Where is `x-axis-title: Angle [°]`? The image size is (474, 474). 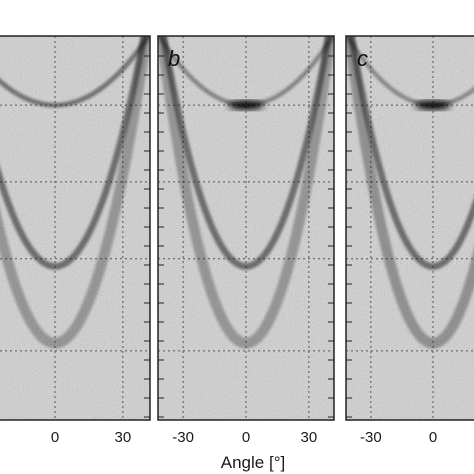
x-axis-title: Angle [°] is located at coordinates (253, 462).